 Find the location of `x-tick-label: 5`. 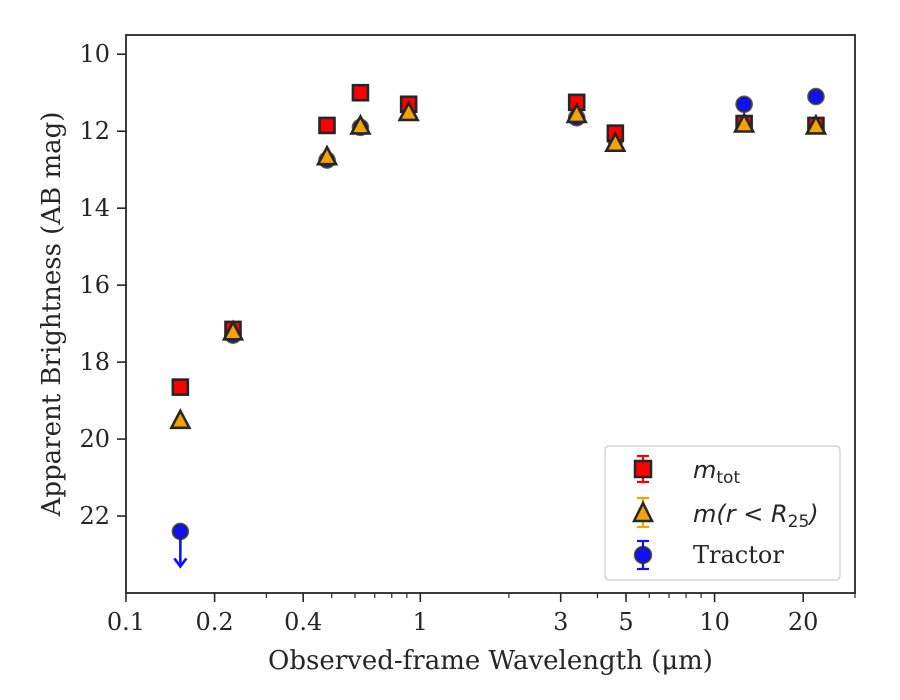

x-tick-label: 5 is located at coordinates (625, 622).